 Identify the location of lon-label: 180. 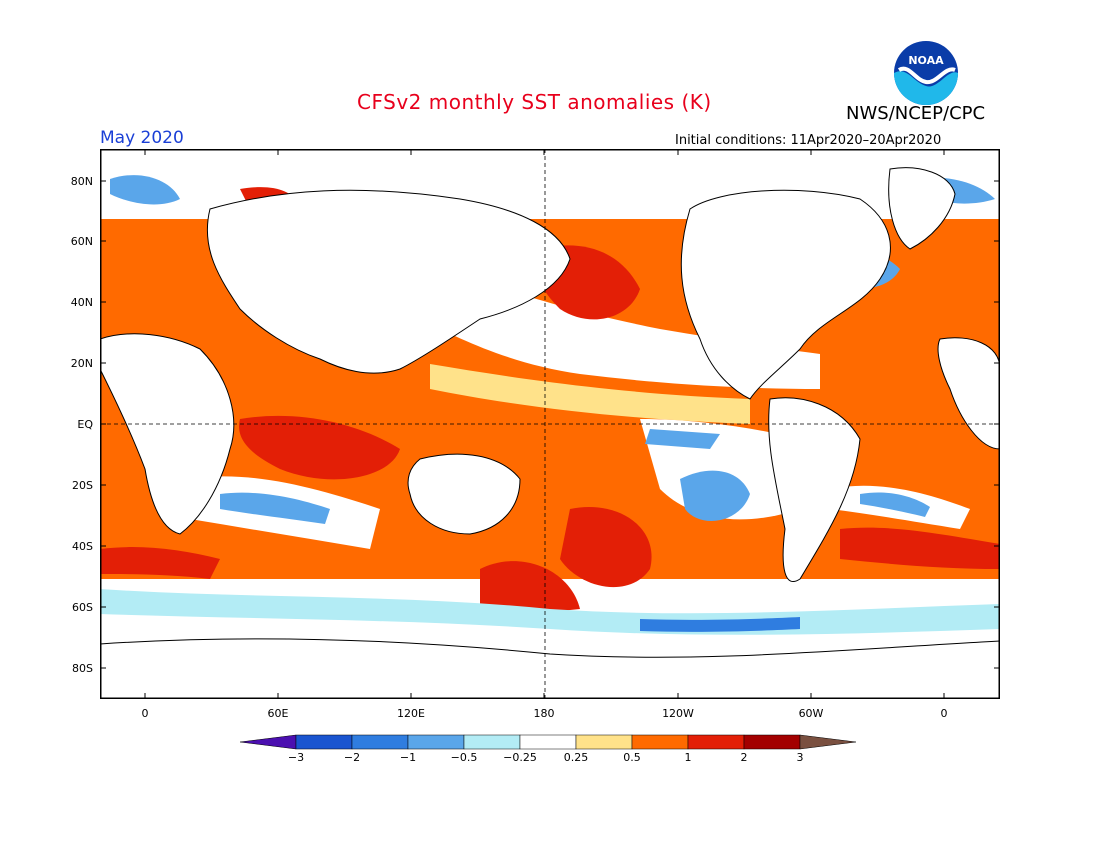
(544, 713).